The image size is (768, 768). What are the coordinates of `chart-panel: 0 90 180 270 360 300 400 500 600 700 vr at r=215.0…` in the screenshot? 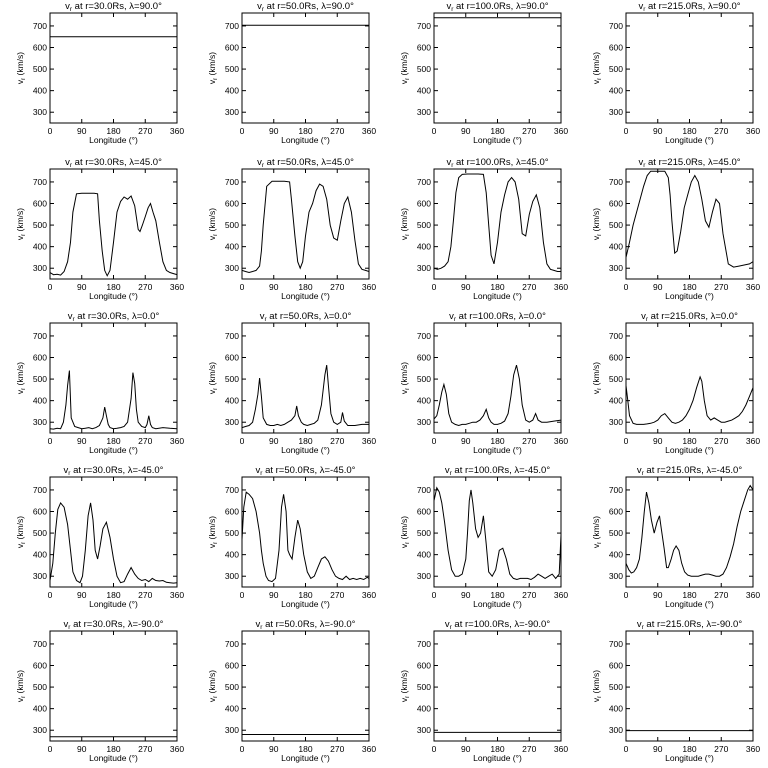 It's located at (675, 73).